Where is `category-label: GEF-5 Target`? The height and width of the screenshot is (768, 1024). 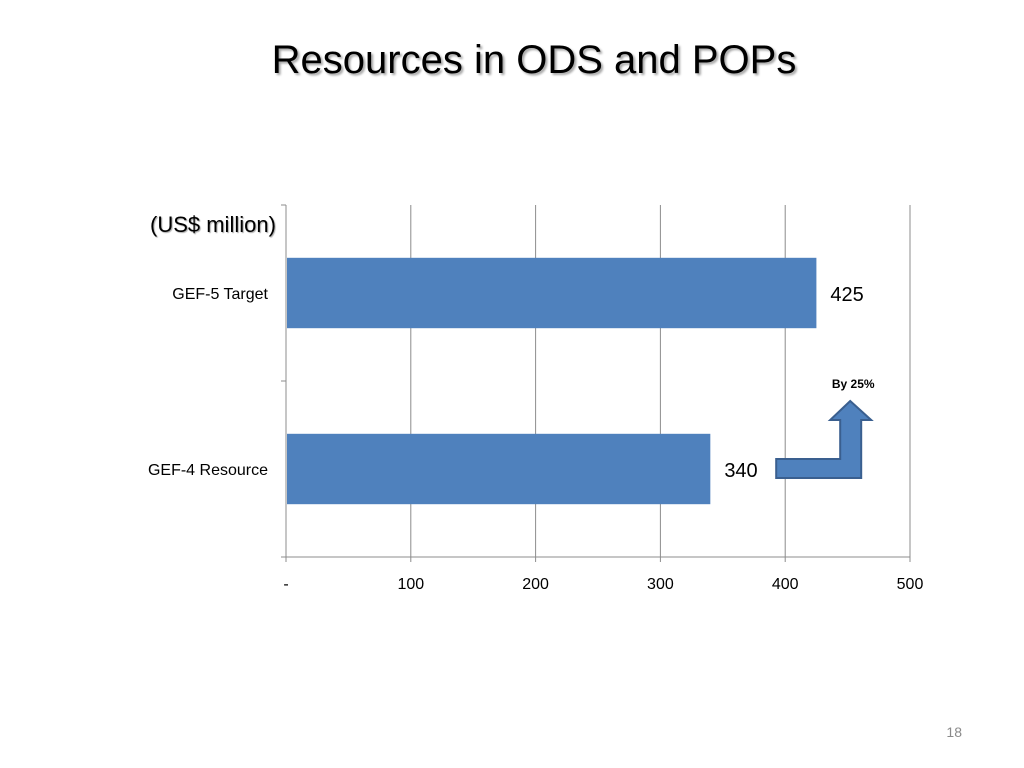 category-label: GEF-5 Target is located at coordinates (220, 294).